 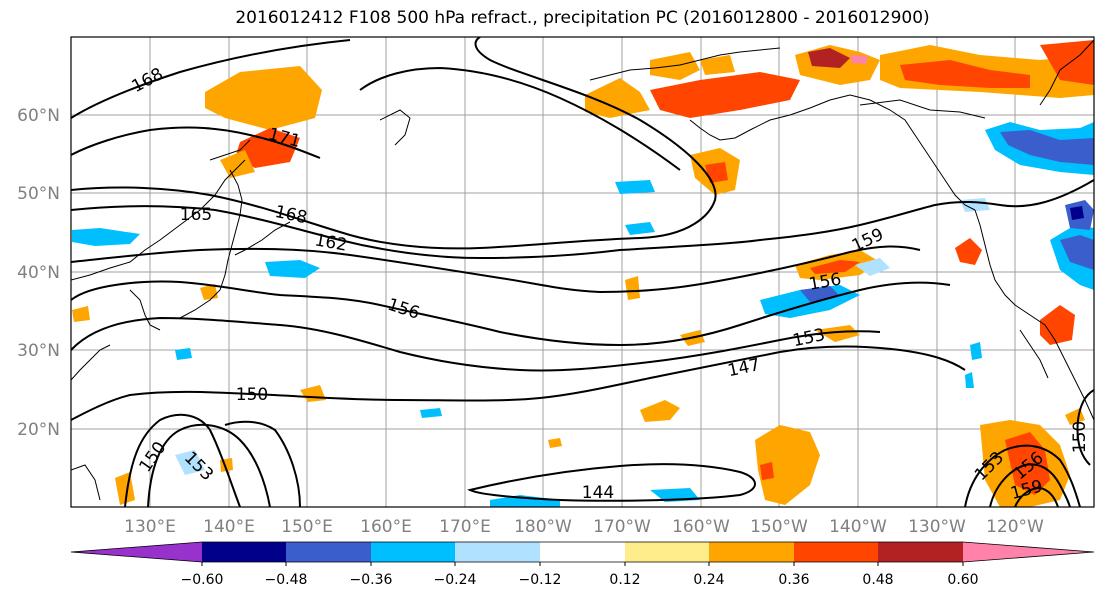 What do you see at coordinates (455, 580) in the screenshot?
I see `colorbar-label: −0.24` at bounding box center [455, 580].